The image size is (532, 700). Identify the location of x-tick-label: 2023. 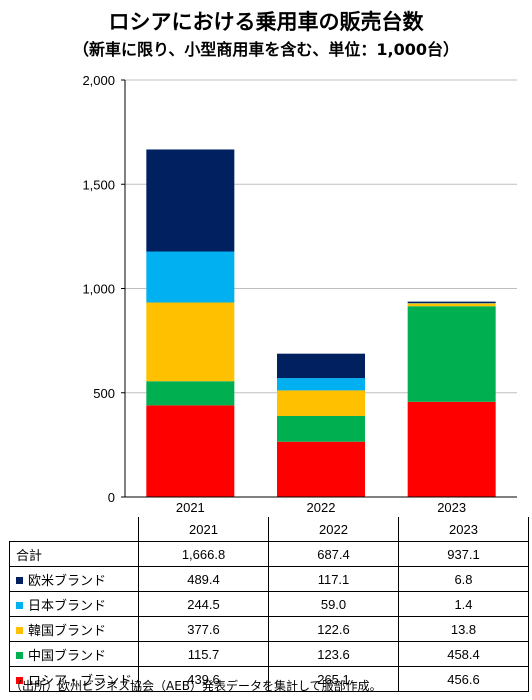
(451, 507).